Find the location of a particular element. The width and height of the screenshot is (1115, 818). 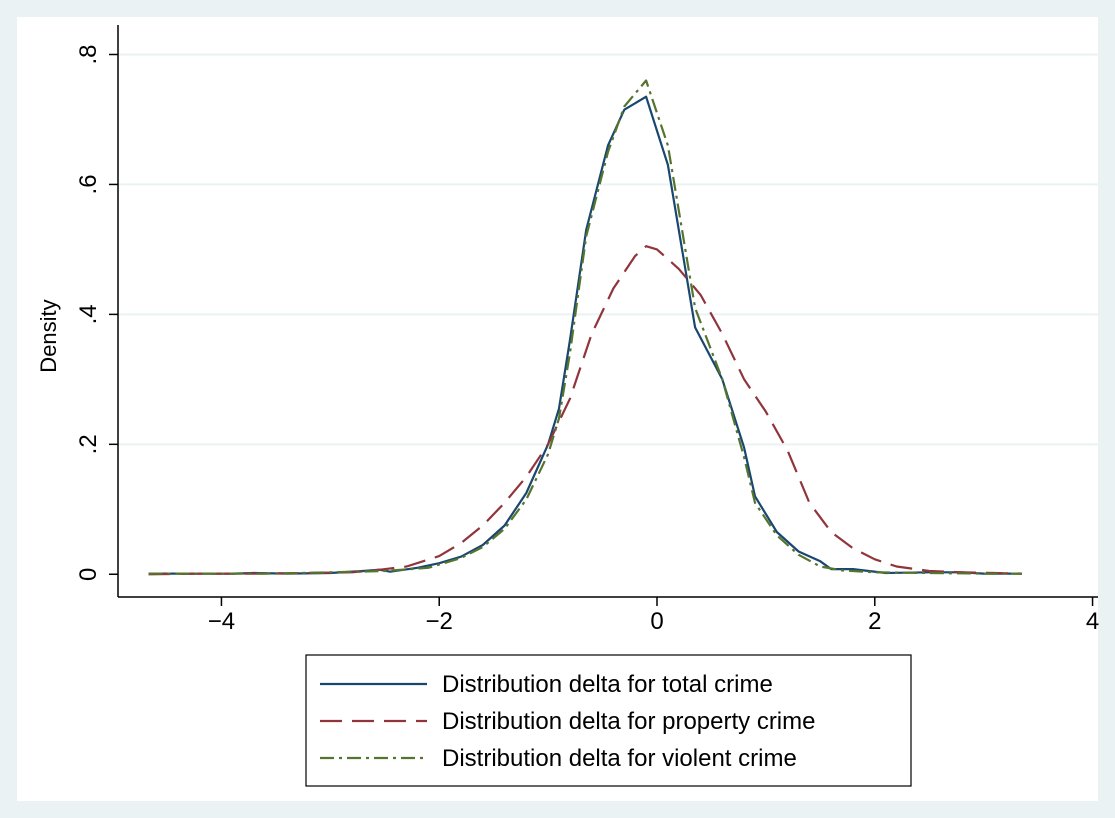

y-tick-label: 0 is located at coordinates (88, 574).